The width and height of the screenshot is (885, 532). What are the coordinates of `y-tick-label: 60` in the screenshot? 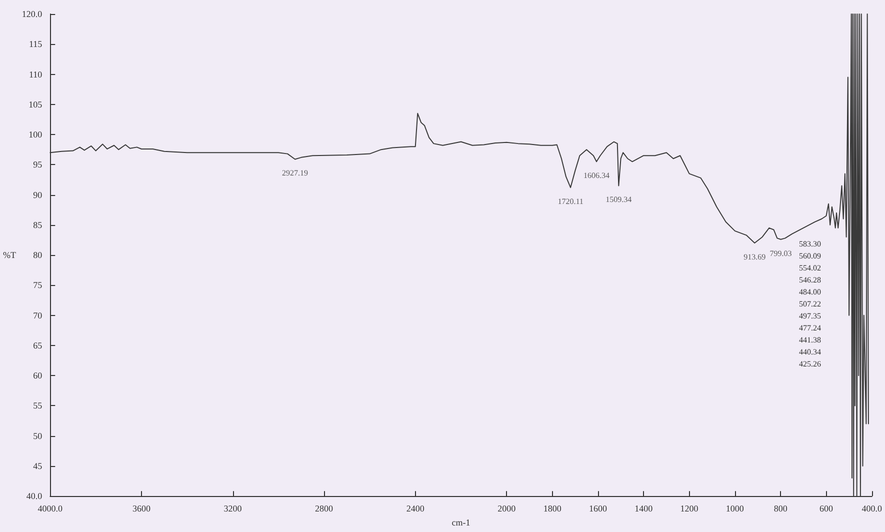 It's located at (38, 375).